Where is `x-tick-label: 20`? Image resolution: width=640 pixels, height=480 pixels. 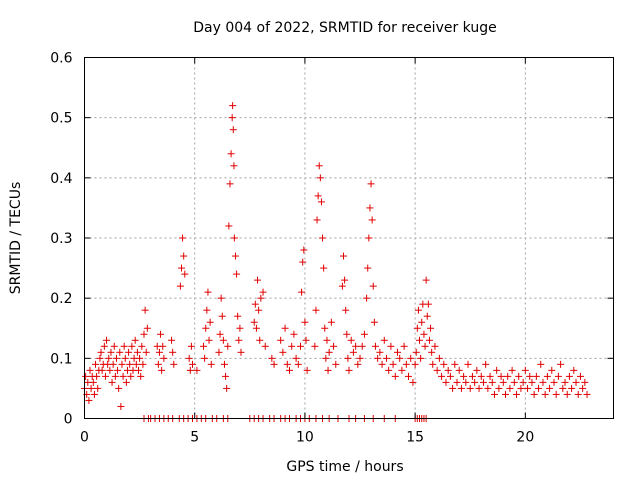
x-tick-label: 20 is located at coordinates (525, 438).